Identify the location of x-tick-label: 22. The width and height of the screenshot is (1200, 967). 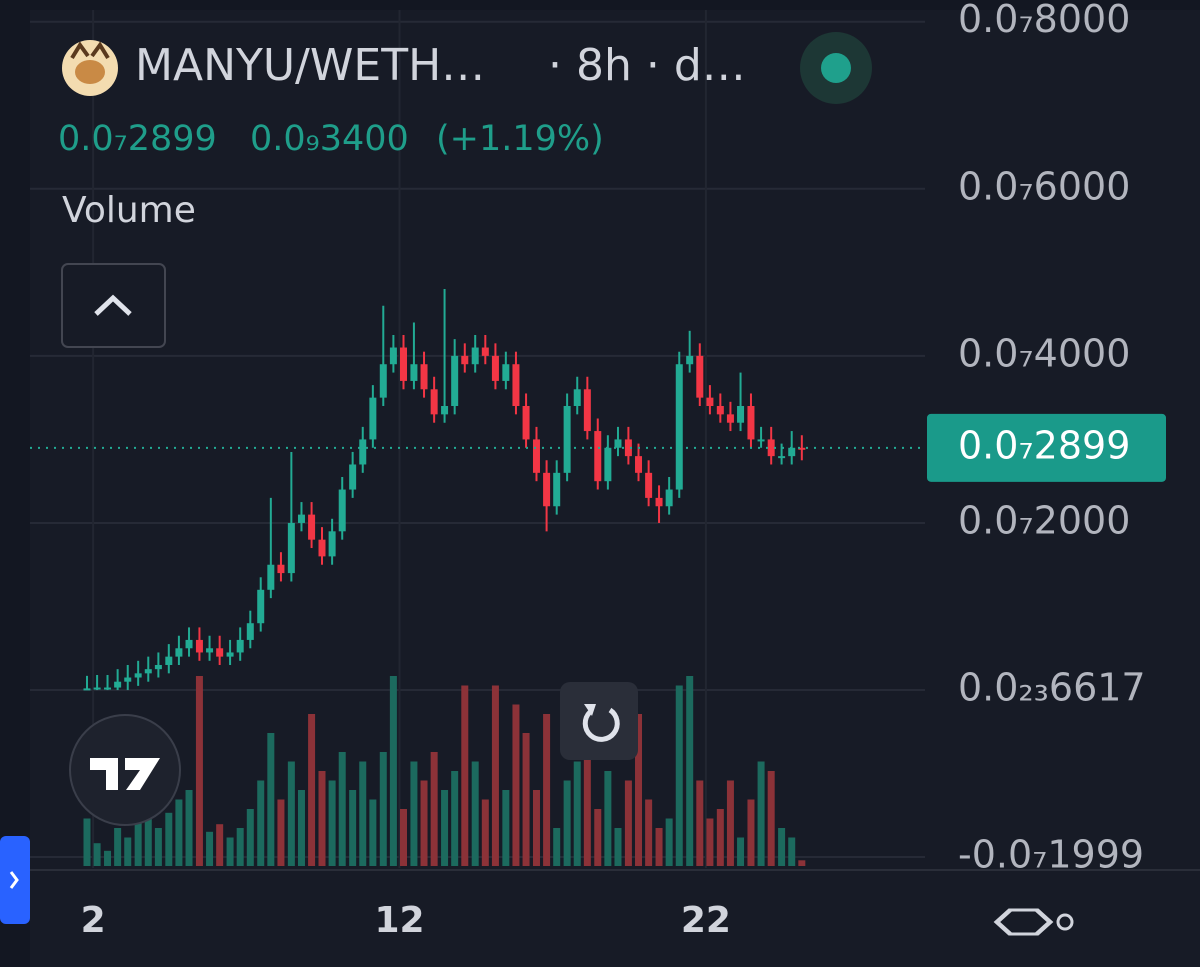
(706, 920).